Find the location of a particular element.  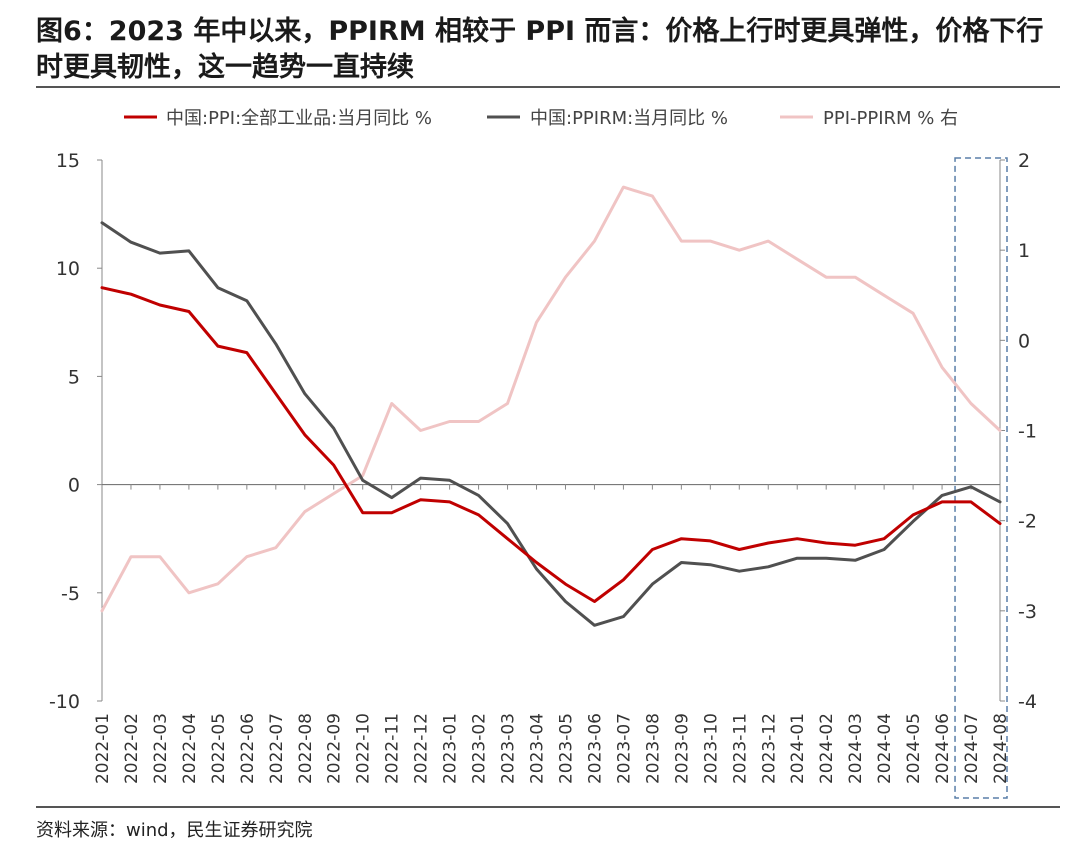

left-tick-label: -5 is located at coordinates (70, 594).